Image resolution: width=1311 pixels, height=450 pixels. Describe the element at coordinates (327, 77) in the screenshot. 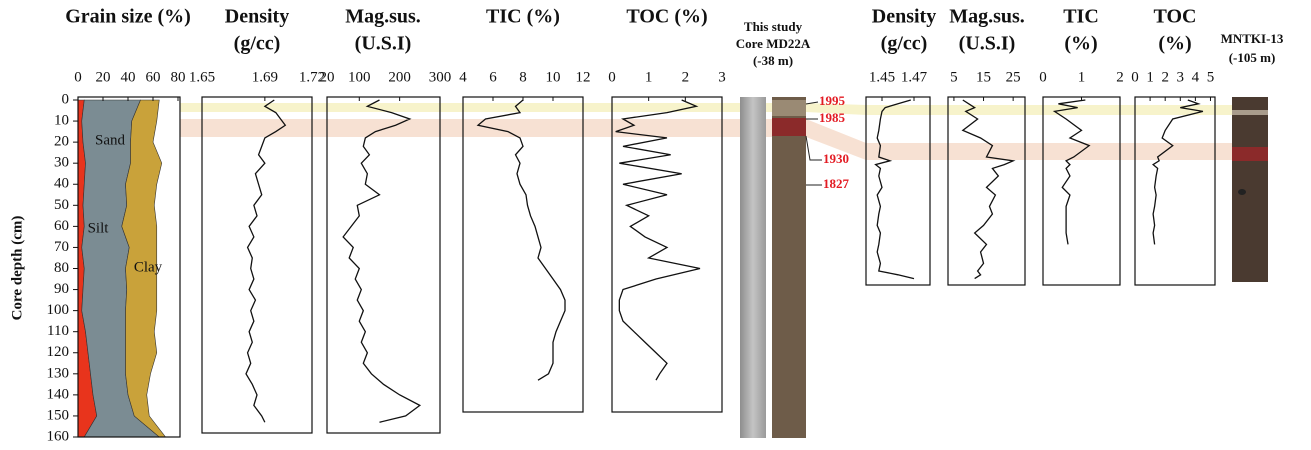

I see `x-tick-label: 20` at that location.